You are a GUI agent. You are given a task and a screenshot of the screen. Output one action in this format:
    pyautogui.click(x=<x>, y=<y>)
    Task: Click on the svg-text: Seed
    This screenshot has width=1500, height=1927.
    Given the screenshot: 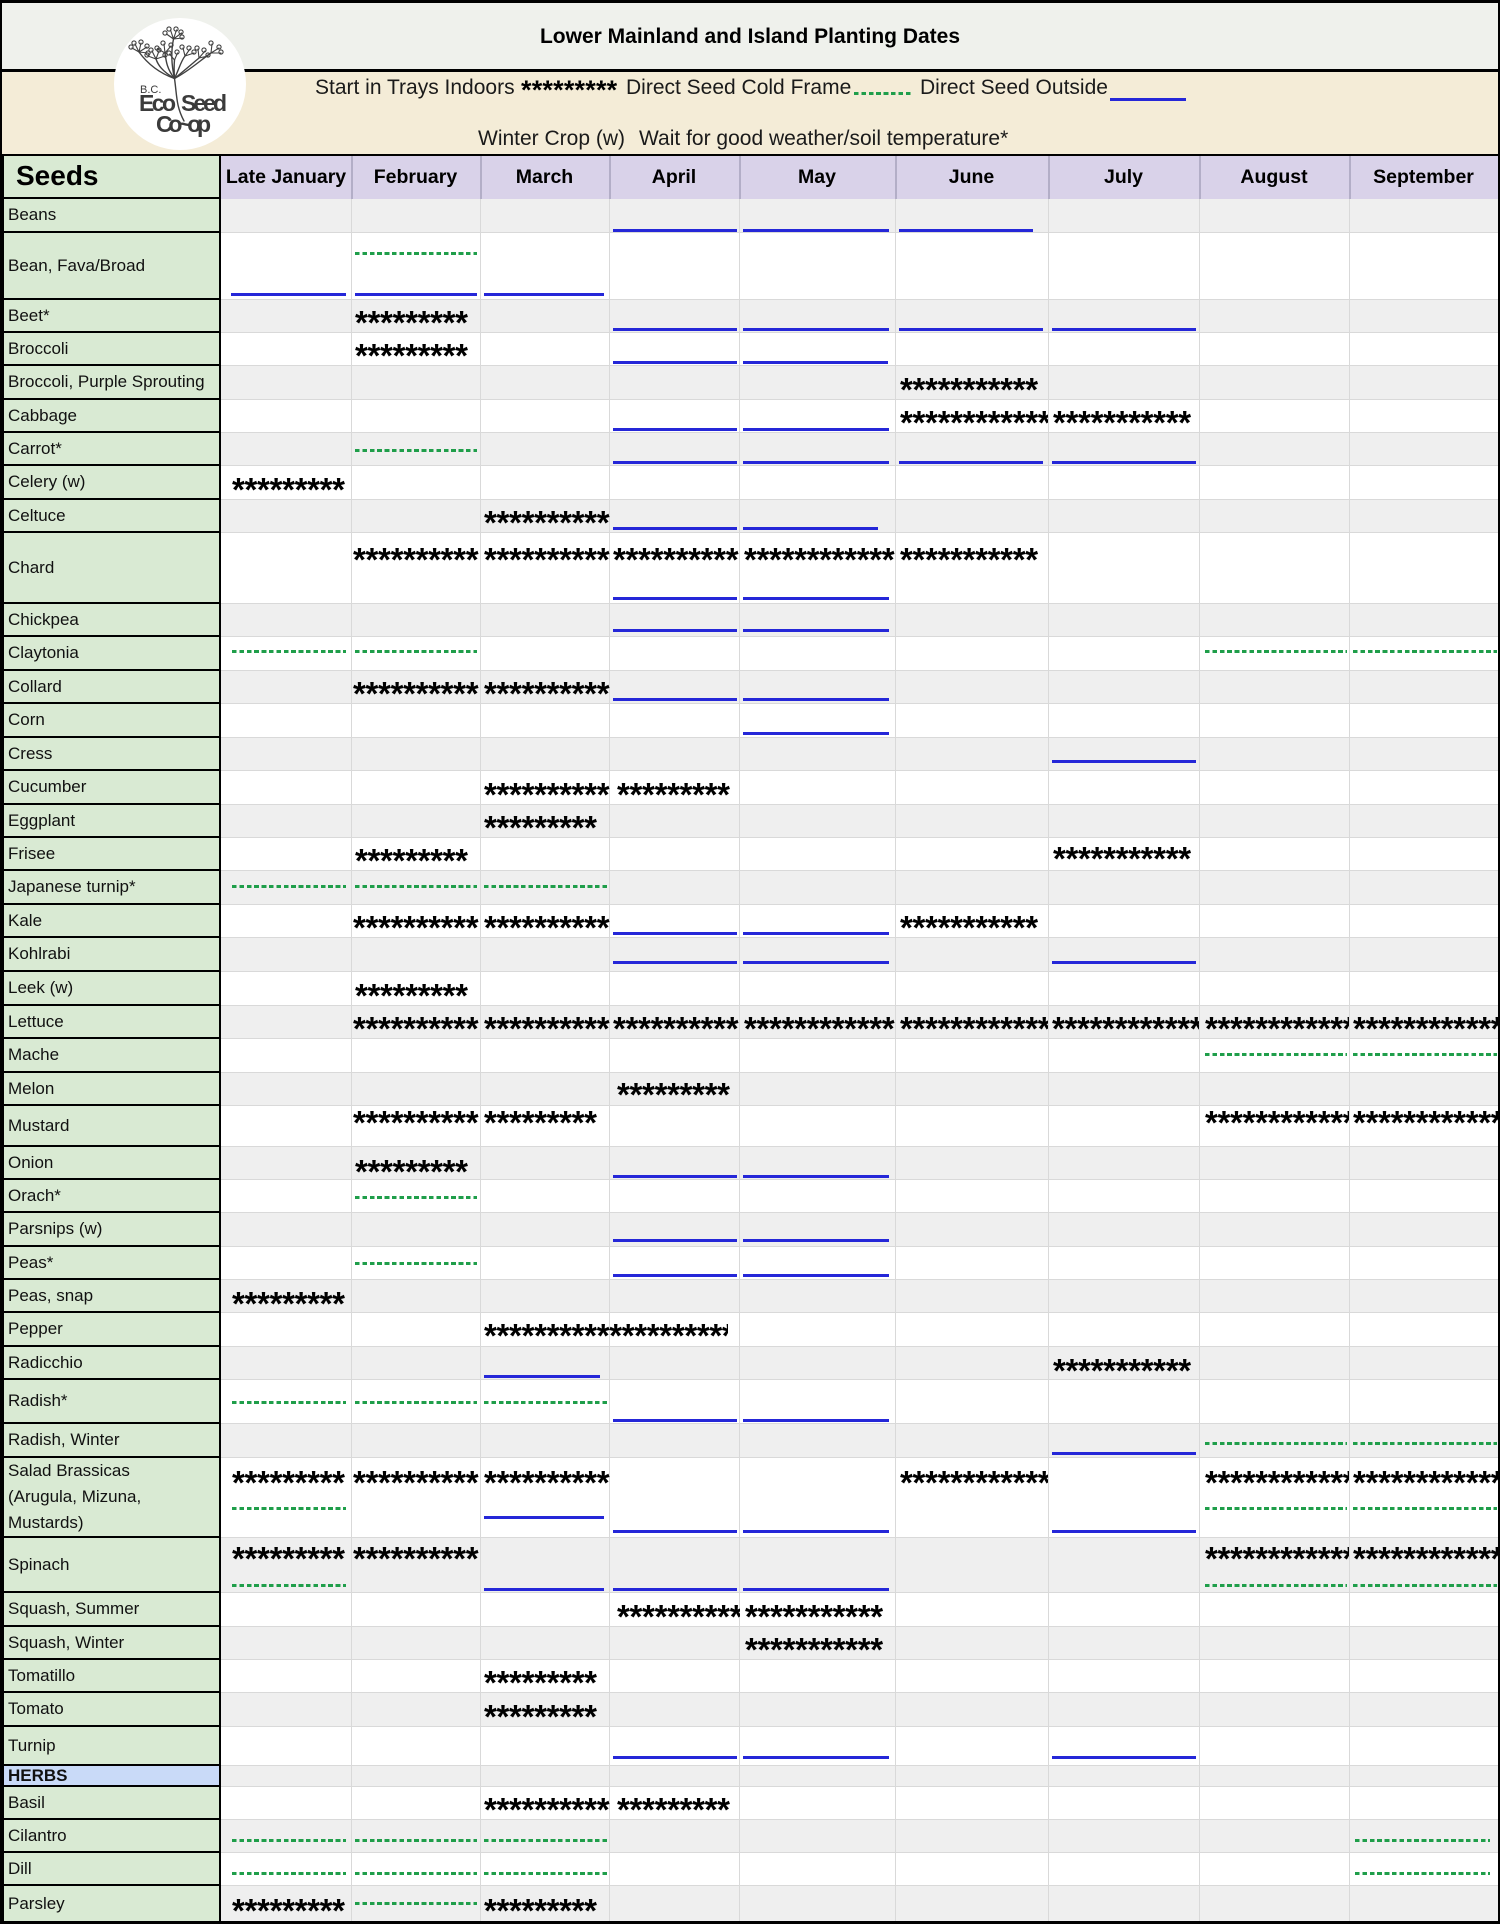 What is the action you would take?
    pyautogui.click(x=204, y=103)
    